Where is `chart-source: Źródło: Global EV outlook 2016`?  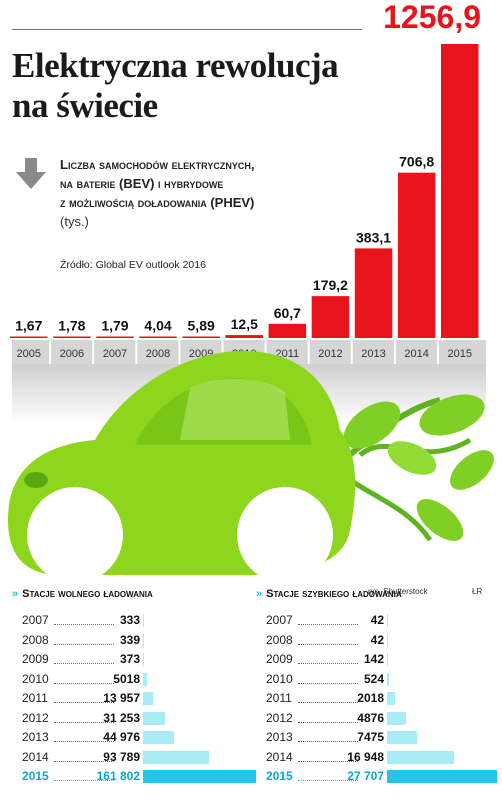
chart-source: Źródło: Global EV outlook 2016 is located at coordinates (133, 265).